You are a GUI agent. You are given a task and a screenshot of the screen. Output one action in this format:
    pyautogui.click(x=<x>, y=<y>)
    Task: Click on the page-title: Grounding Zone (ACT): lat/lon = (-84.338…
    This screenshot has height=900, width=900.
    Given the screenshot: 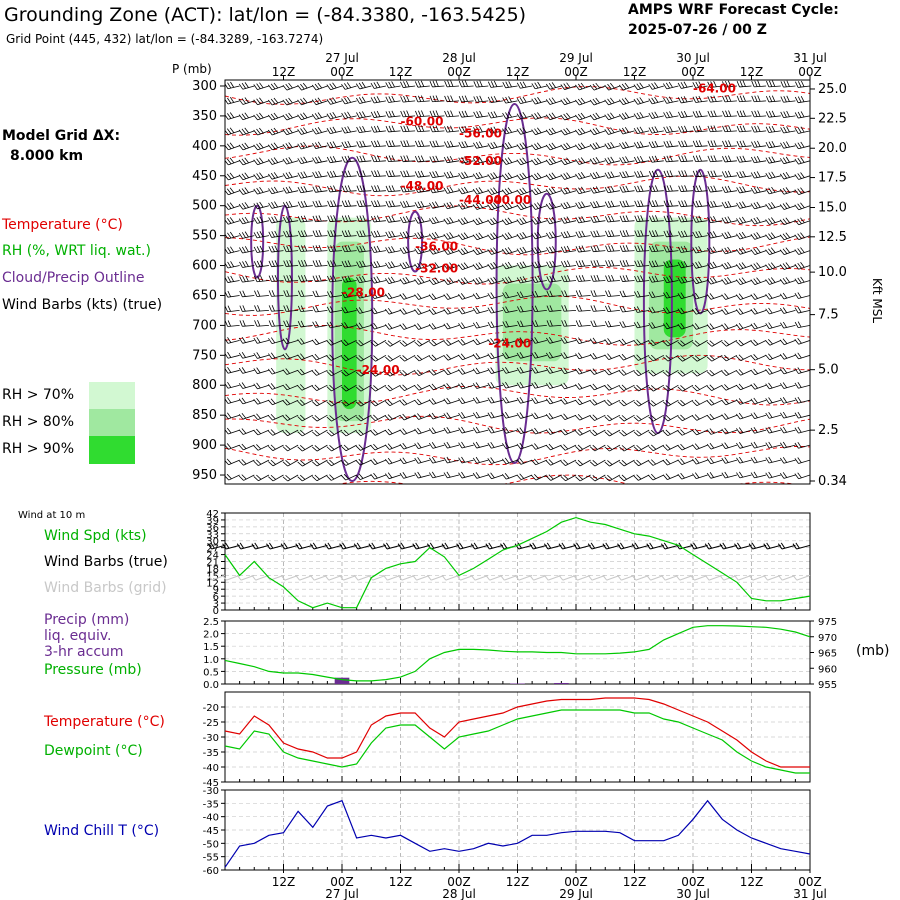 What is the action you would take?
    pyautogui.click(x=265, y=15)
    